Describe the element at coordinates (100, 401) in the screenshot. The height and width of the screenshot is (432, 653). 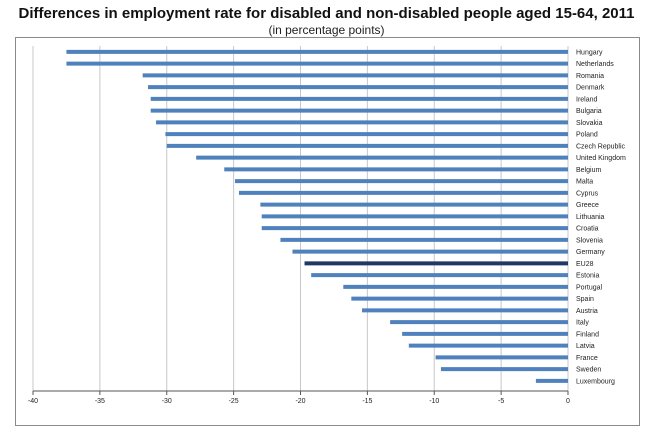
I see `x-tick-label: -35` at that location.